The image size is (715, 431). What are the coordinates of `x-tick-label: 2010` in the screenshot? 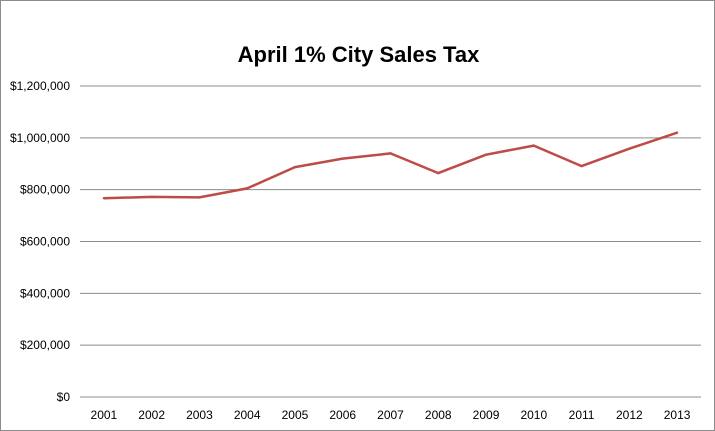 It's located at (533, 415).